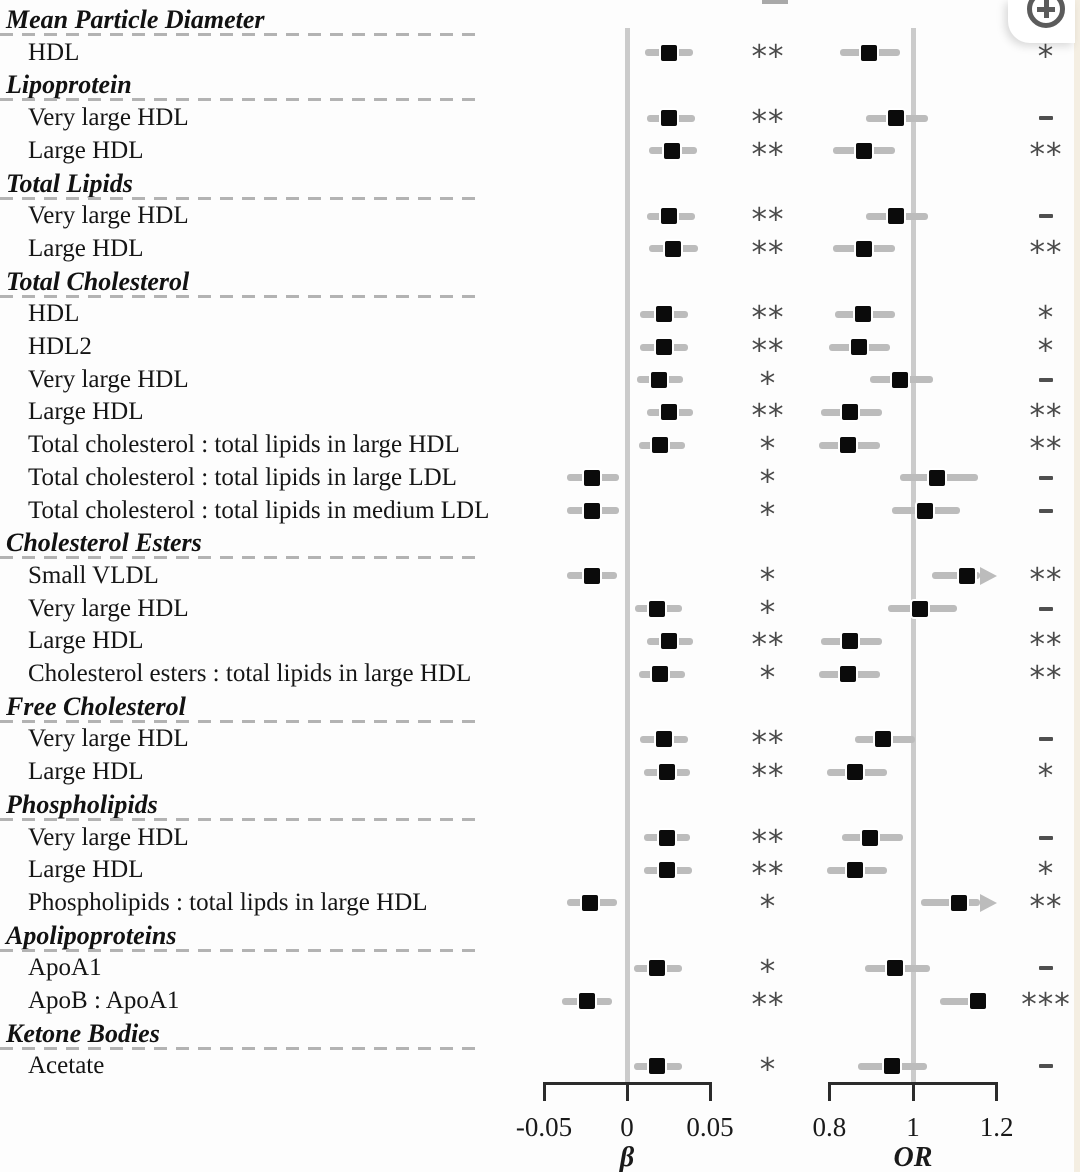  I want to click on category-header-label: Total Lipids, so click(69, 183).